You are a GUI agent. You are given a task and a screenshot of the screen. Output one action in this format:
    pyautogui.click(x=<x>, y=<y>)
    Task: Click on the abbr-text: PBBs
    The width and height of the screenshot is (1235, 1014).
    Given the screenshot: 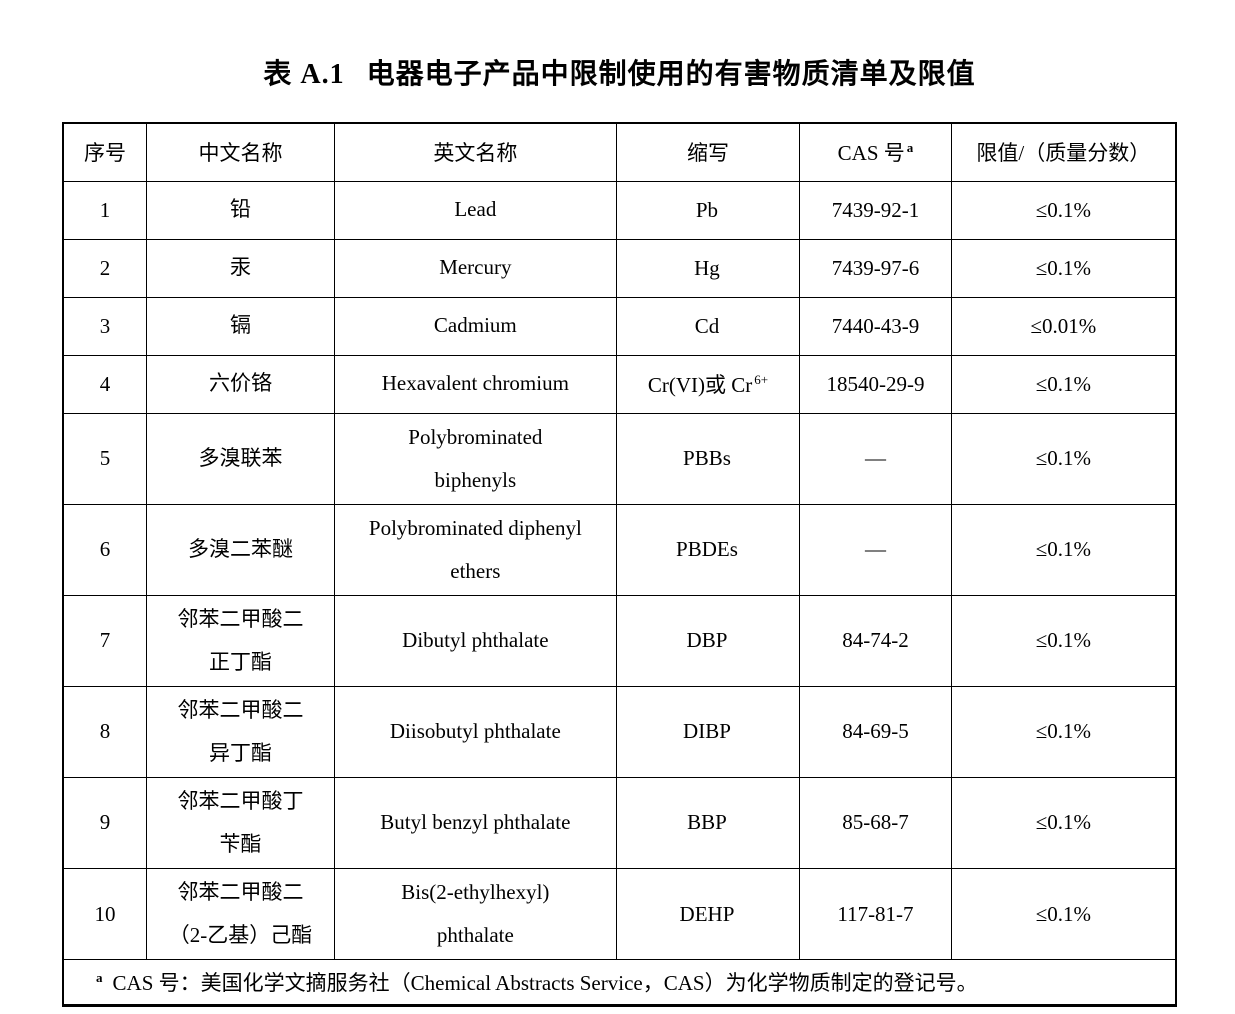 What is the action you would take?
    pyautogui.click(x=707, y=458)
    